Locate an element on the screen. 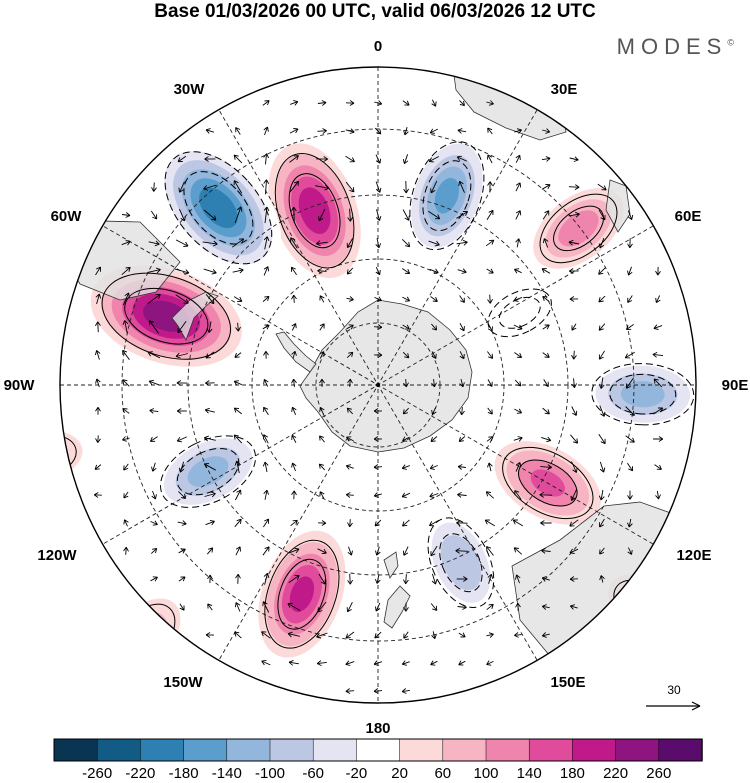  streamline-contour is located at coordinates (302, 594).